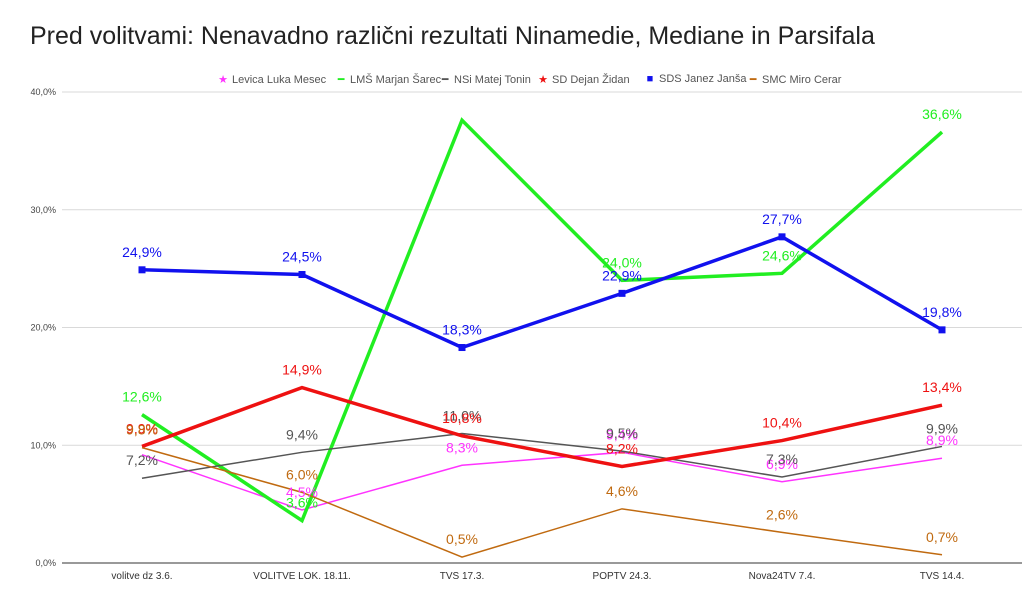 The height and width of the screenshot is (615, 1024). Describe the element at coordinates (622, 491) in the screenshot. I see `data-label-smc-miro-cerar: 4,6%` at that location.